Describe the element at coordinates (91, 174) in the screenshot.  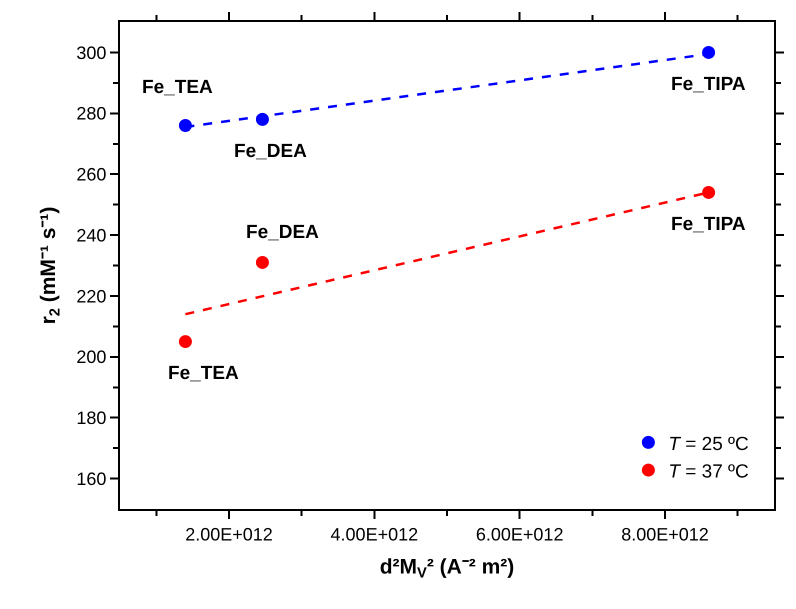
I see `y-tick-label: 260` at that location.